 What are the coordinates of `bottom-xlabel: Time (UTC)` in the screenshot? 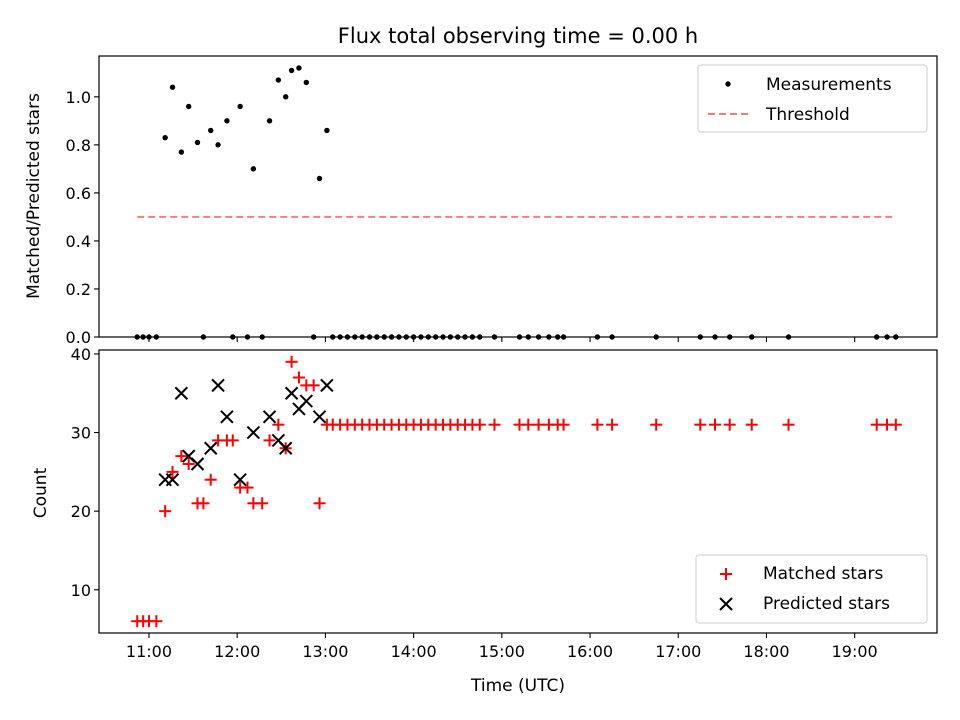 It's located at (517, 686).